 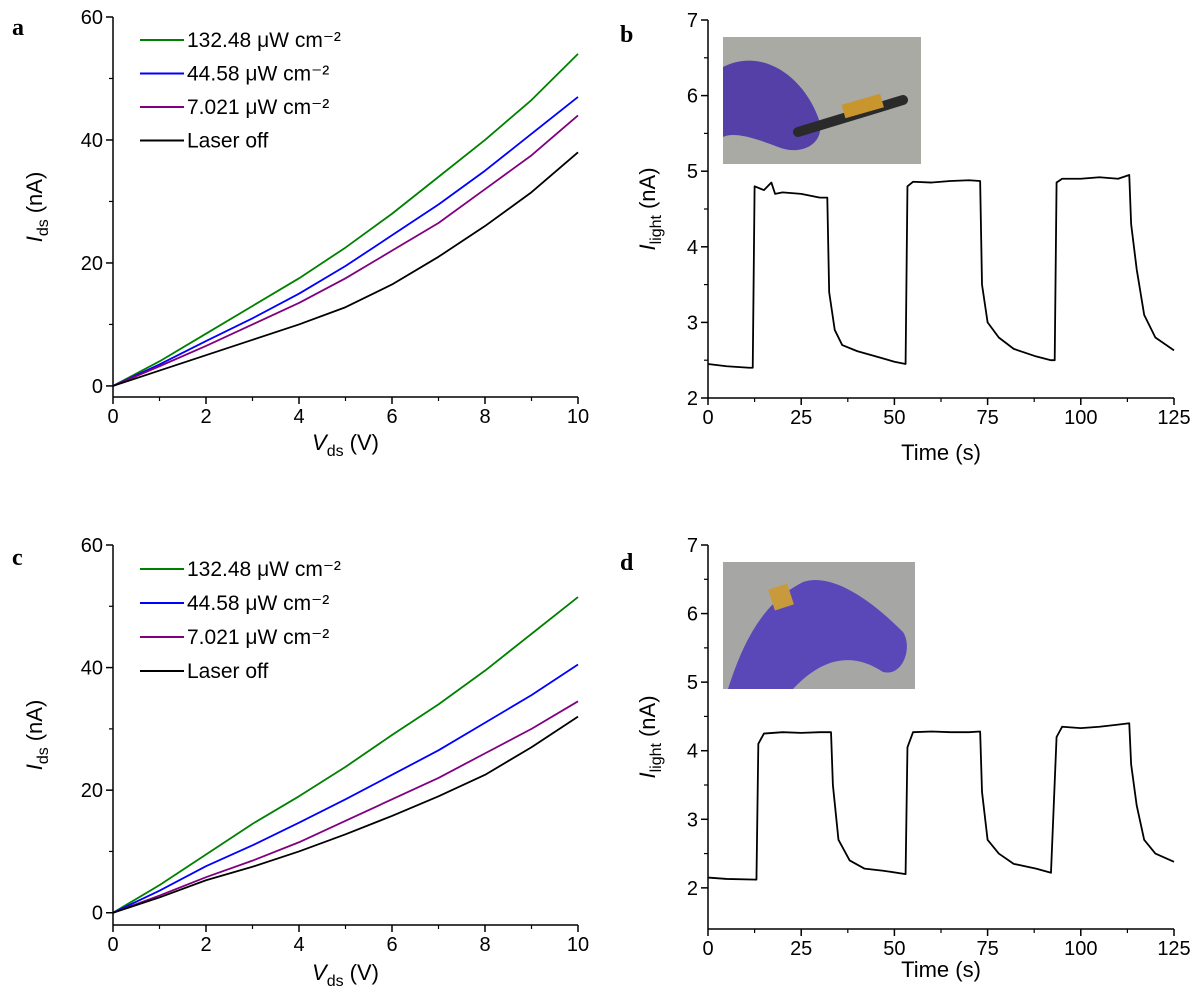 What do you see at coordinates (817, 634) in the screenshot?
I see `glove` at bounding box center [817, 634].